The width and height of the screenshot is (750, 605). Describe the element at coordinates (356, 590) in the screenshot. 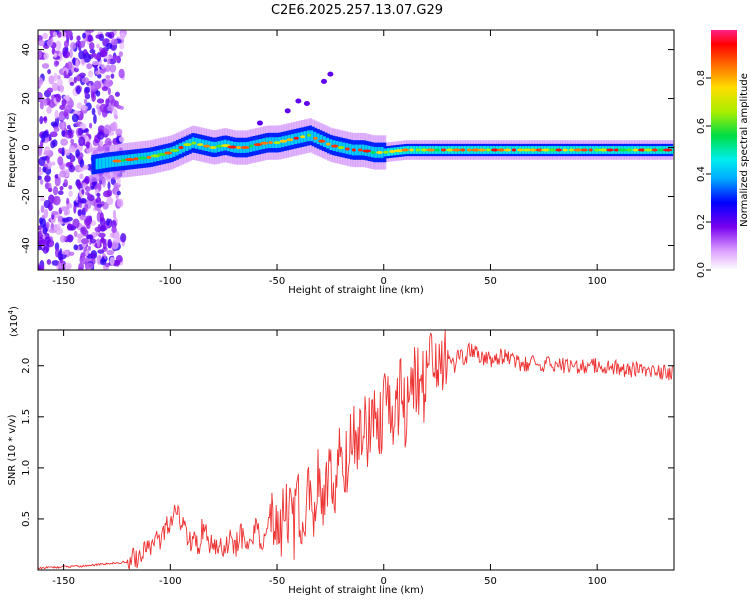

I see `snr-x-label: Height of straight line (km)` at that location.